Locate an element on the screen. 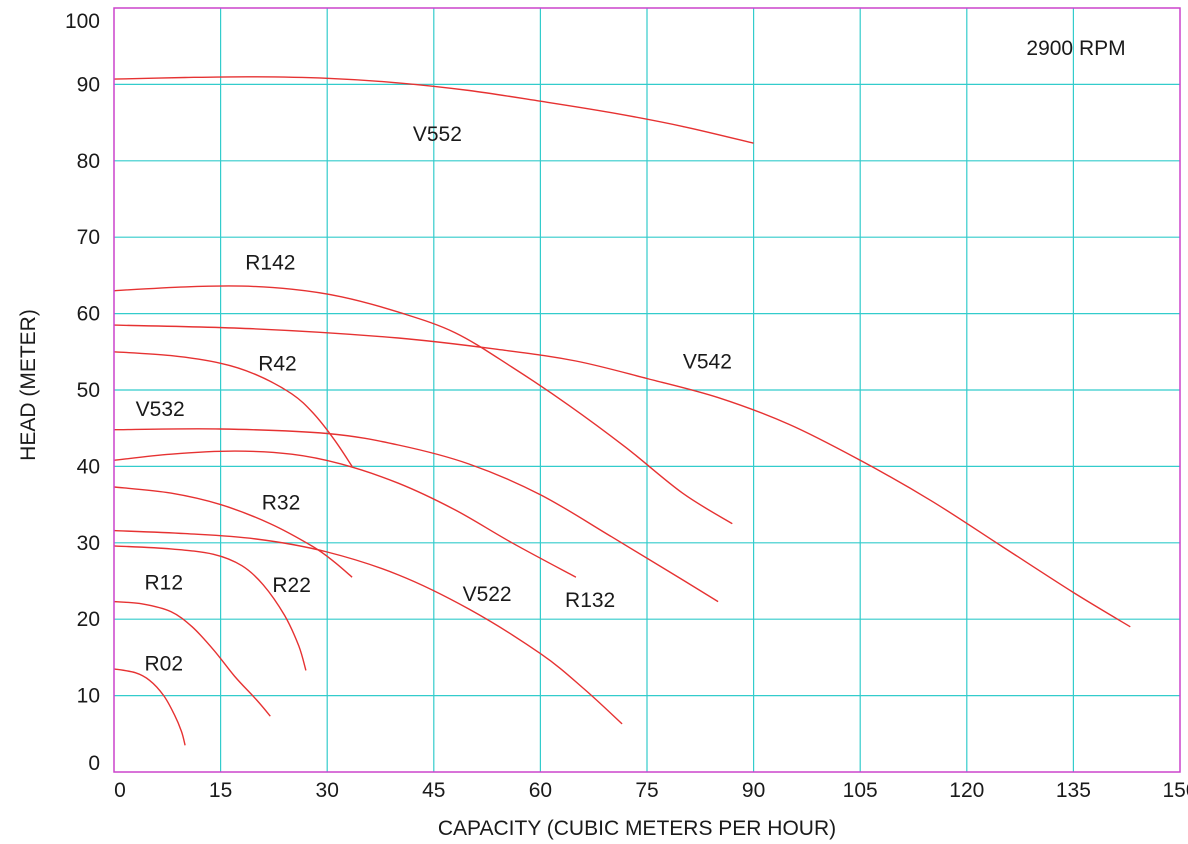 This screenshot has height=844, width=1188. curve-label-r142: R142 is located at coordinates (270, 262).